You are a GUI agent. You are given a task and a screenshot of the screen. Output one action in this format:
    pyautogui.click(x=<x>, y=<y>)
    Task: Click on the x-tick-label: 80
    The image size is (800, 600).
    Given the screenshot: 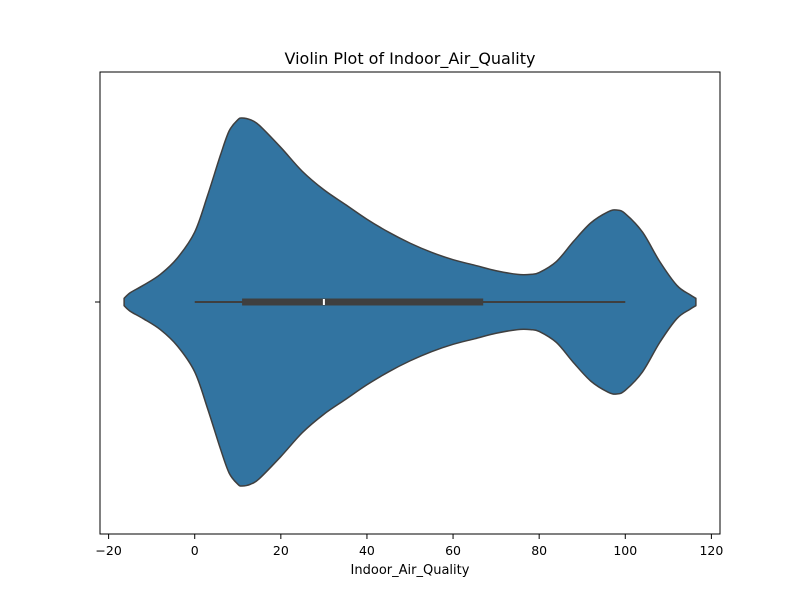 What is the action you would take?
    pyautogui.click(x=539, y=550)
    